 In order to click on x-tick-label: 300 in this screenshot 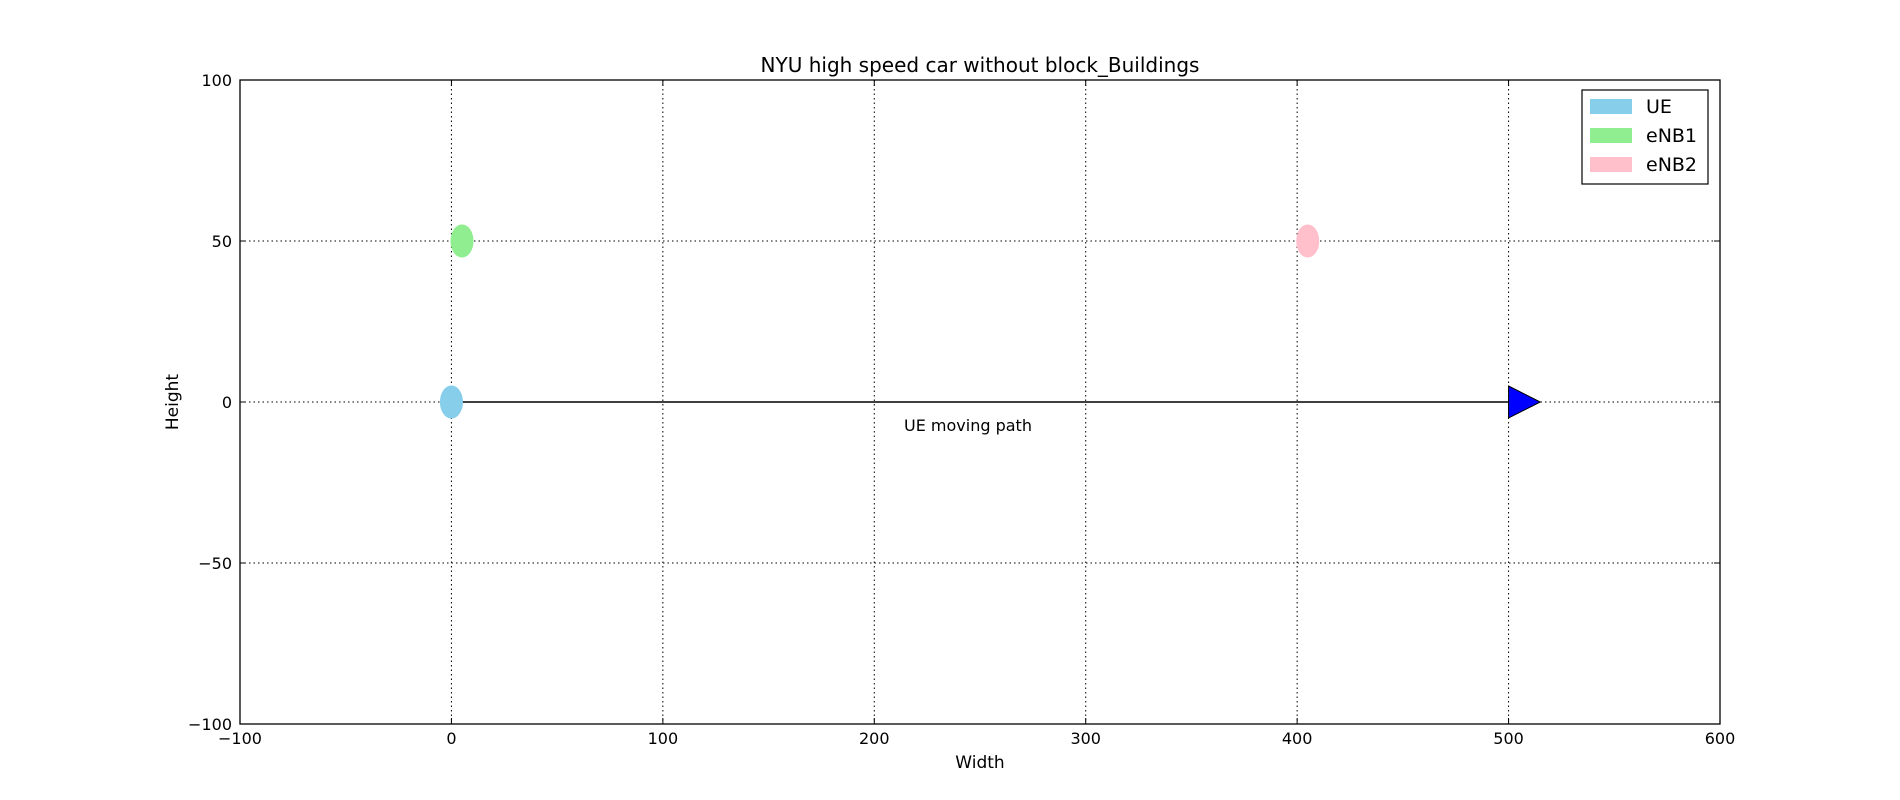, I will do `click(1085, 738)`.